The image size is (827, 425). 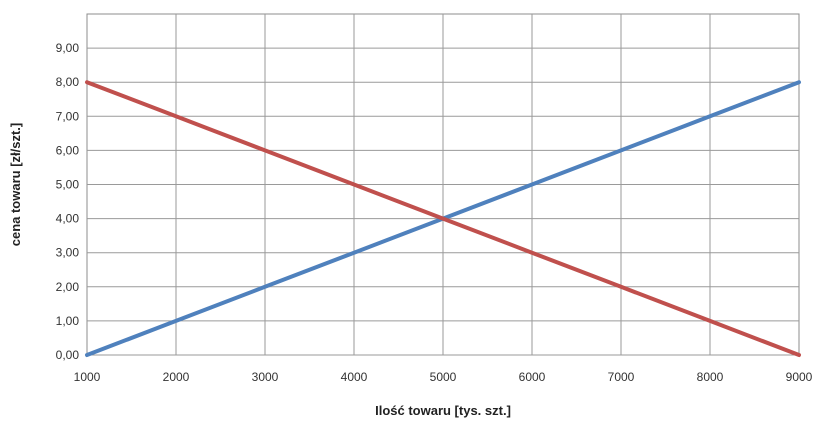 What do you see at coordinates (68, 321) in the screenshot?
I see `y-tick-label: 1,00` at bounding box center [68, 321].